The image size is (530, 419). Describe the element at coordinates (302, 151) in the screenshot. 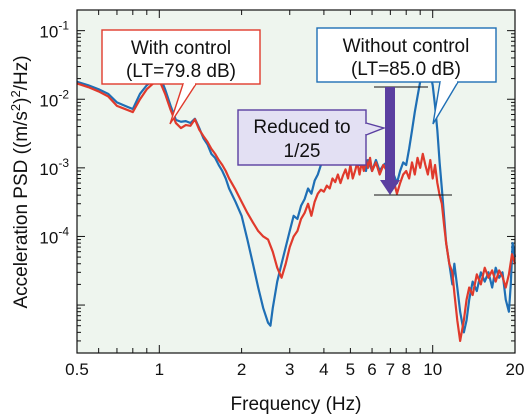

I see `reduced-line2: 1/25` at that location.